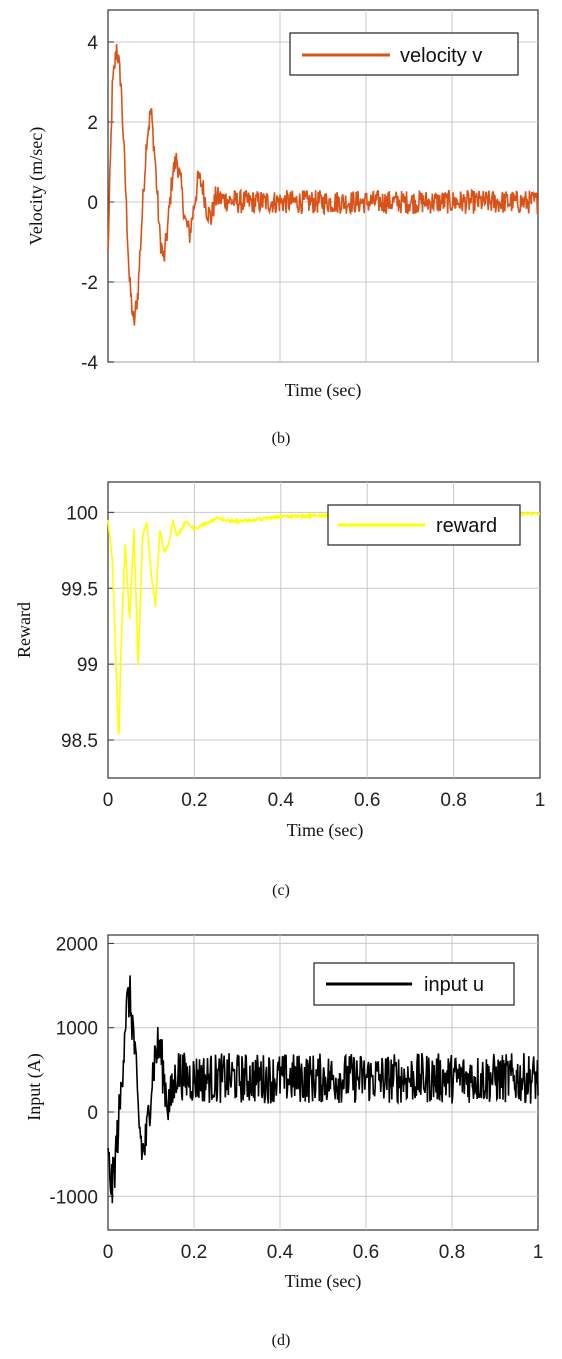 This screenshot has width=562, height=1359. What do you see at coordinates (89, 363) in the screenshot?
I see `y-tick-label: -4` at bounding box center [89, 363].